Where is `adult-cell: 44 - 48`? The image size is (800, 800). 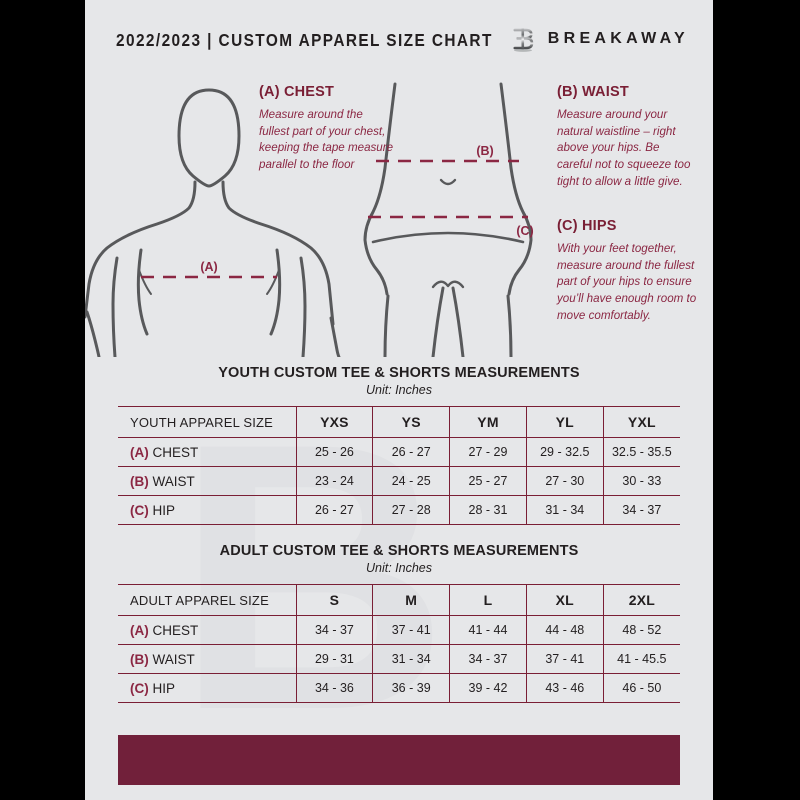
adult-cell: 44 - 48 is located at coordinates (564, 630).